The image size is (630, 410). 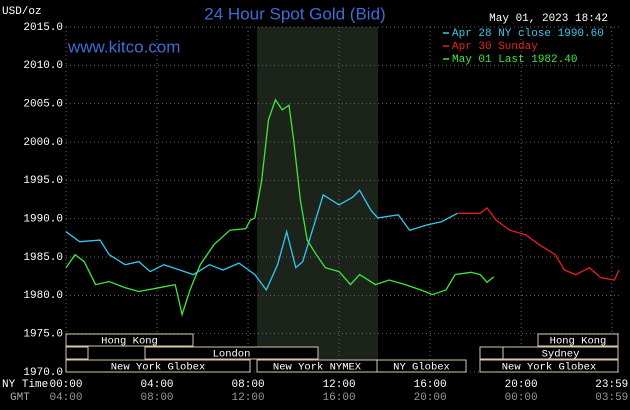 What do you see at coordinates (317, 367) in the screenshot?
I see `session-label: New York NYMEX` at bounding box center [317, 367].